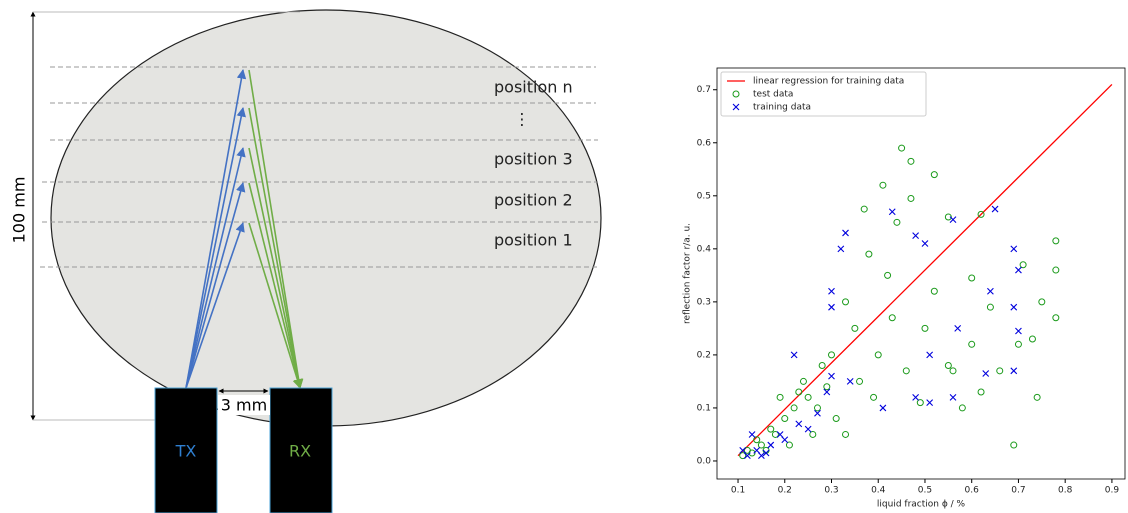 The height and width of the screenshot is (513, 1128). What do you see at coordinates (704, 355) in the screenshot?
I see `y-tick-label: 0.2` at bounding box center [704, 355].